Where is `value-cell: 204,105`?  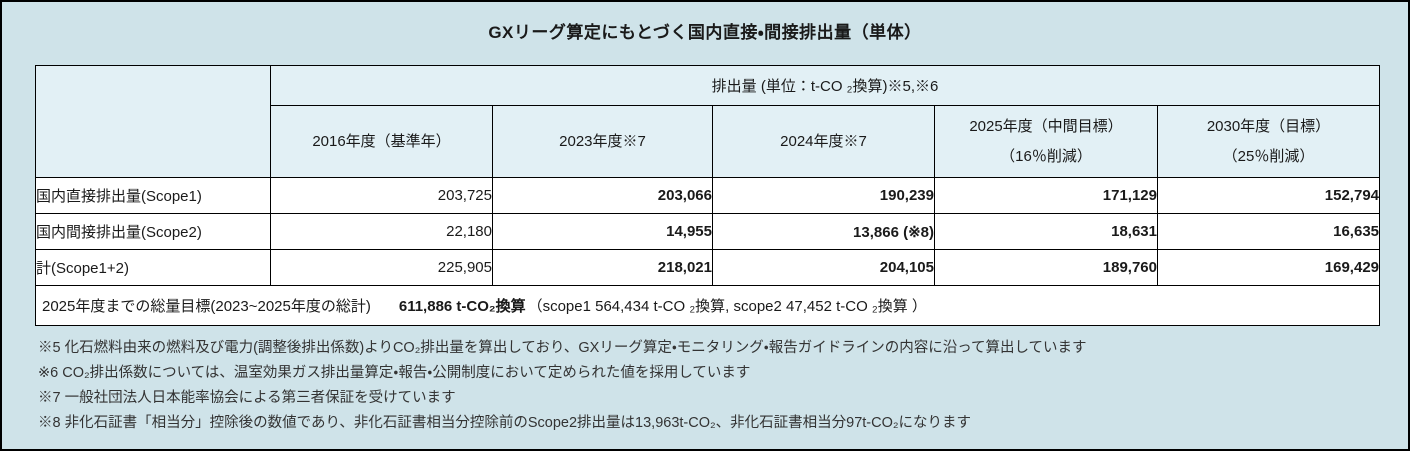 value-cell: 204,105 is located at coordinates (823, 267).